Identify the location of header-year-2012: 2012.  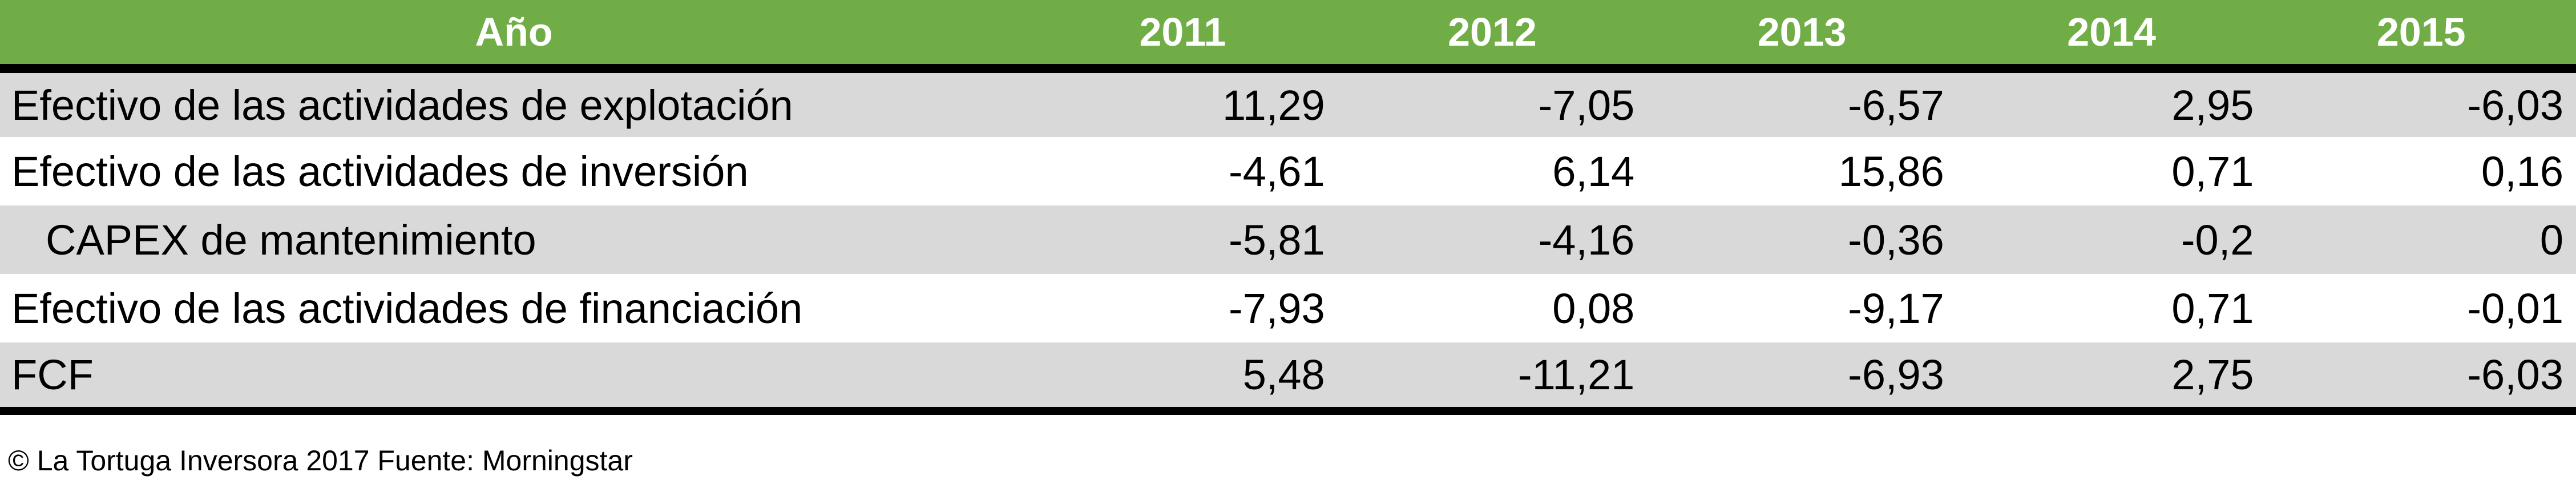
(1492, 36).